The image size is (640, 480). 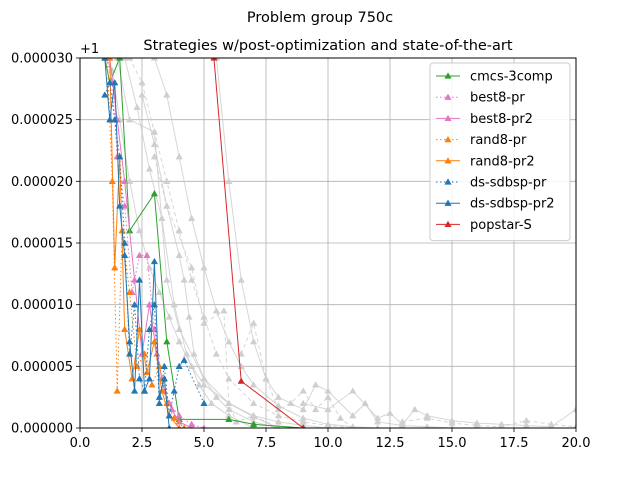 I want to click on y-tick-label: 0.000025, so click(x=42, y=120).